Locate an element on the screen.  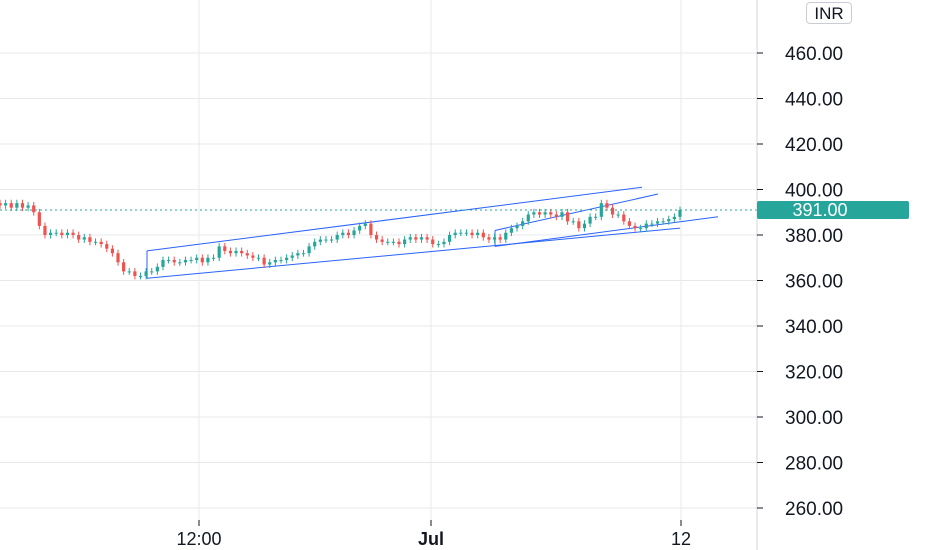
price-tick-label: 280.00 is located at coordinates (814, 464).